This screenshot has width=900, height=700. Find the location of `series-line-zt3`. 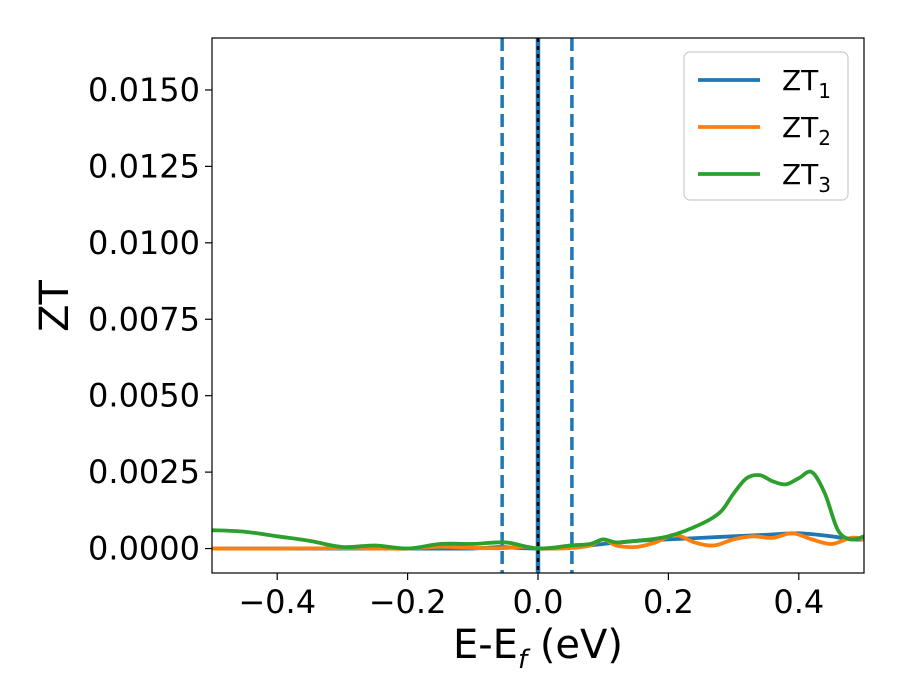

series-line-zt3 is located at coordinates (538, 510).